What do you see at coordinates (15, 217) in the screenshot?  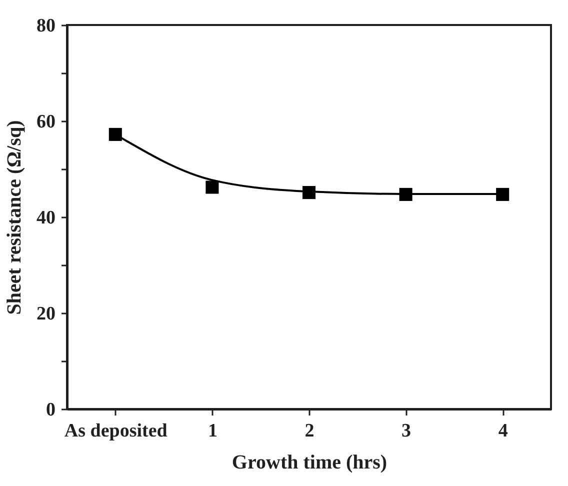 I see `y-axis-title: Sheet resistance (Ω/sq)` at bounding box center [15, 217].